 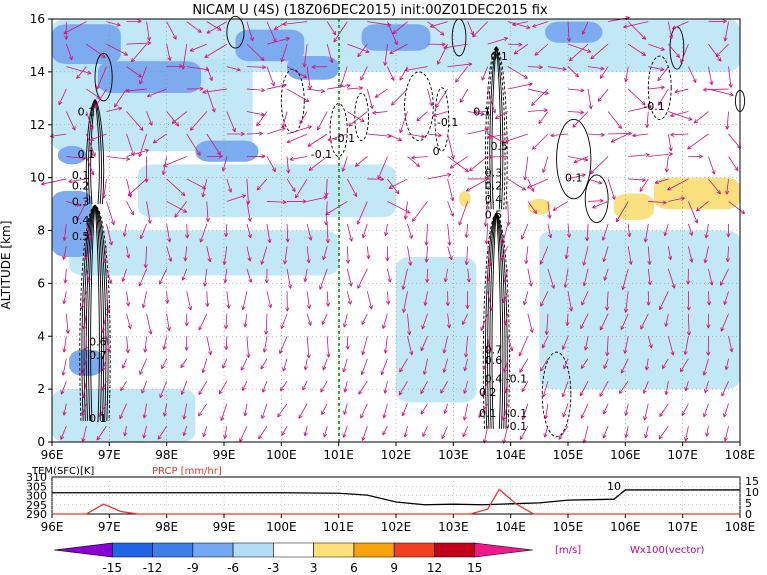 What do you see at coordinates (81, 236) in the screenshot?
I see `contour-label: 0.5` at bounding box center [81, 236].